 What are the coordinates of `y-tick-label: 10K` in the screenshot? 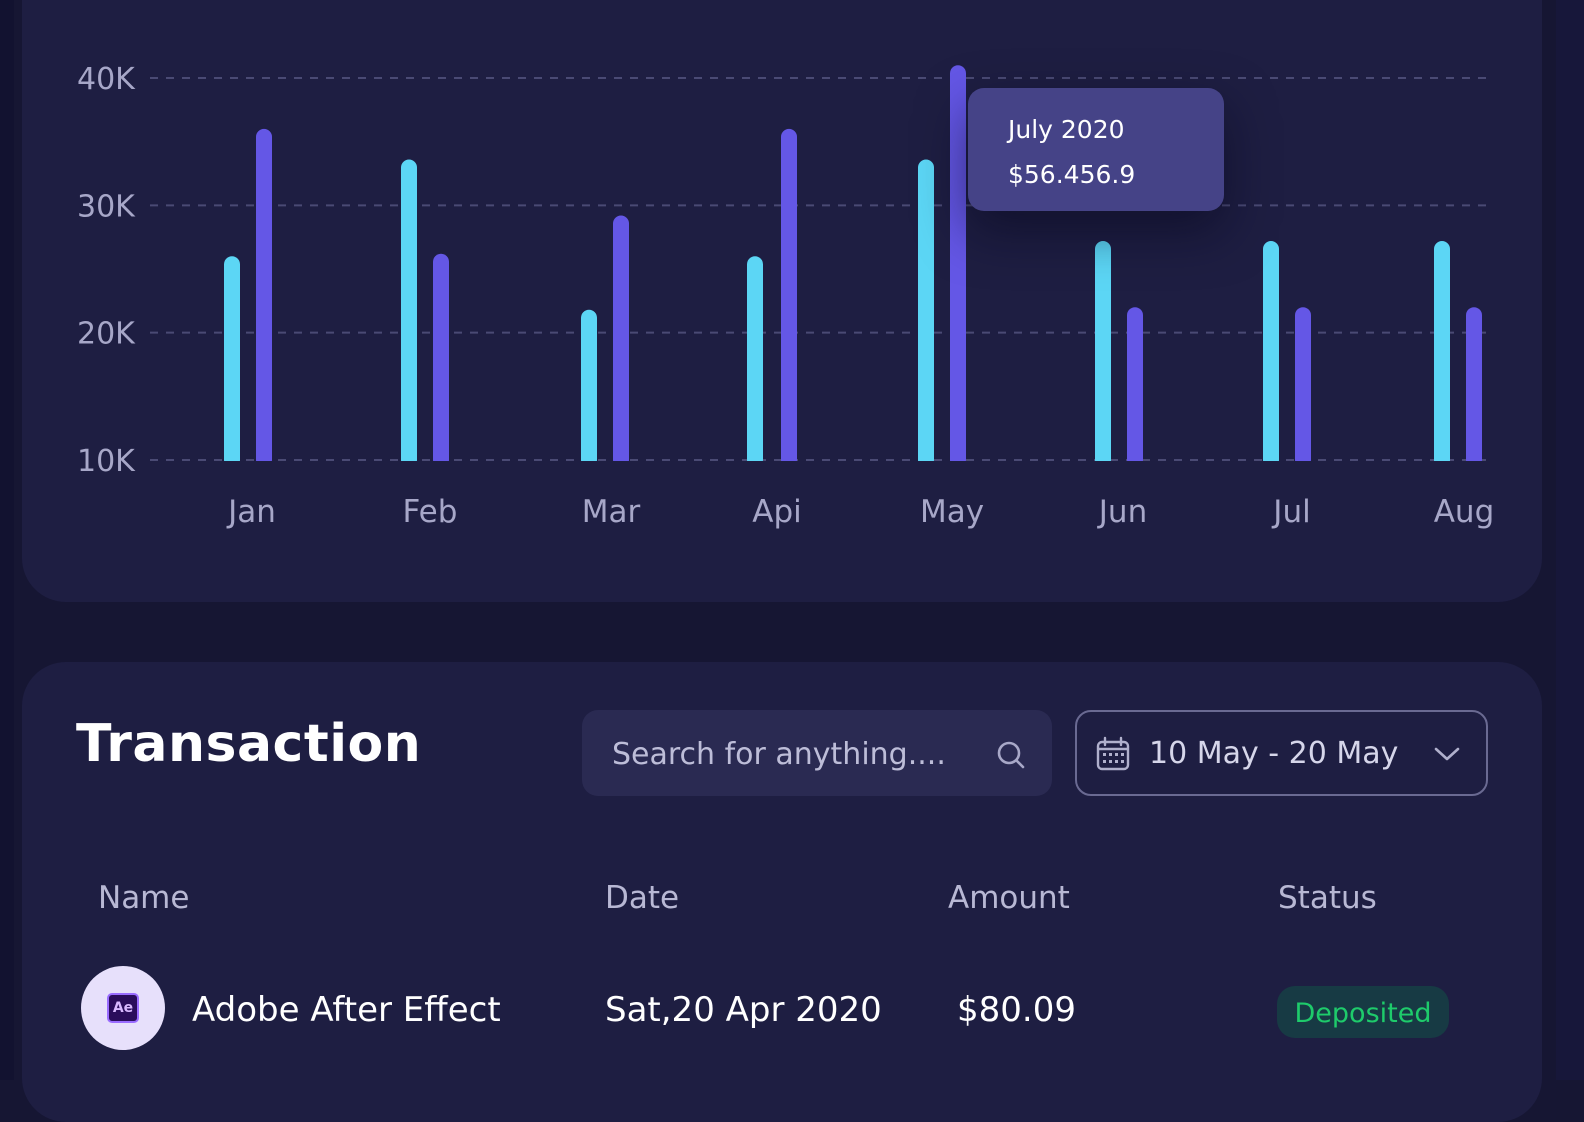 It's located at (106, 461).